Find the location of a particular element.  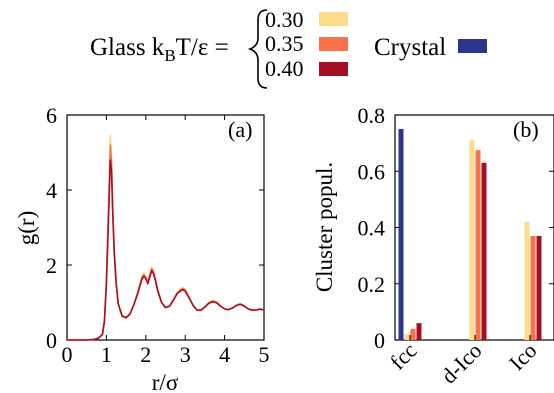

panel-a-xtick-label-2: 2 is located at coordinates (145, 354).